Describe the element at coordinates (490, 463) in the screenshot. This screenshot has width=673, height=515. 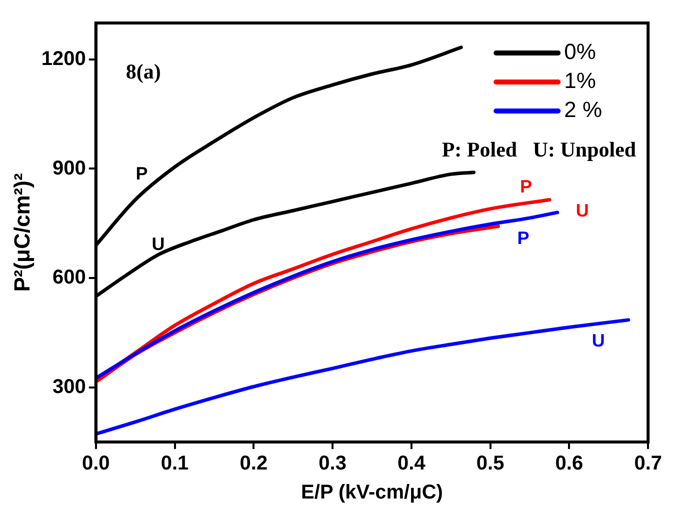
I see `x-tick-label: 0.5` at that location.